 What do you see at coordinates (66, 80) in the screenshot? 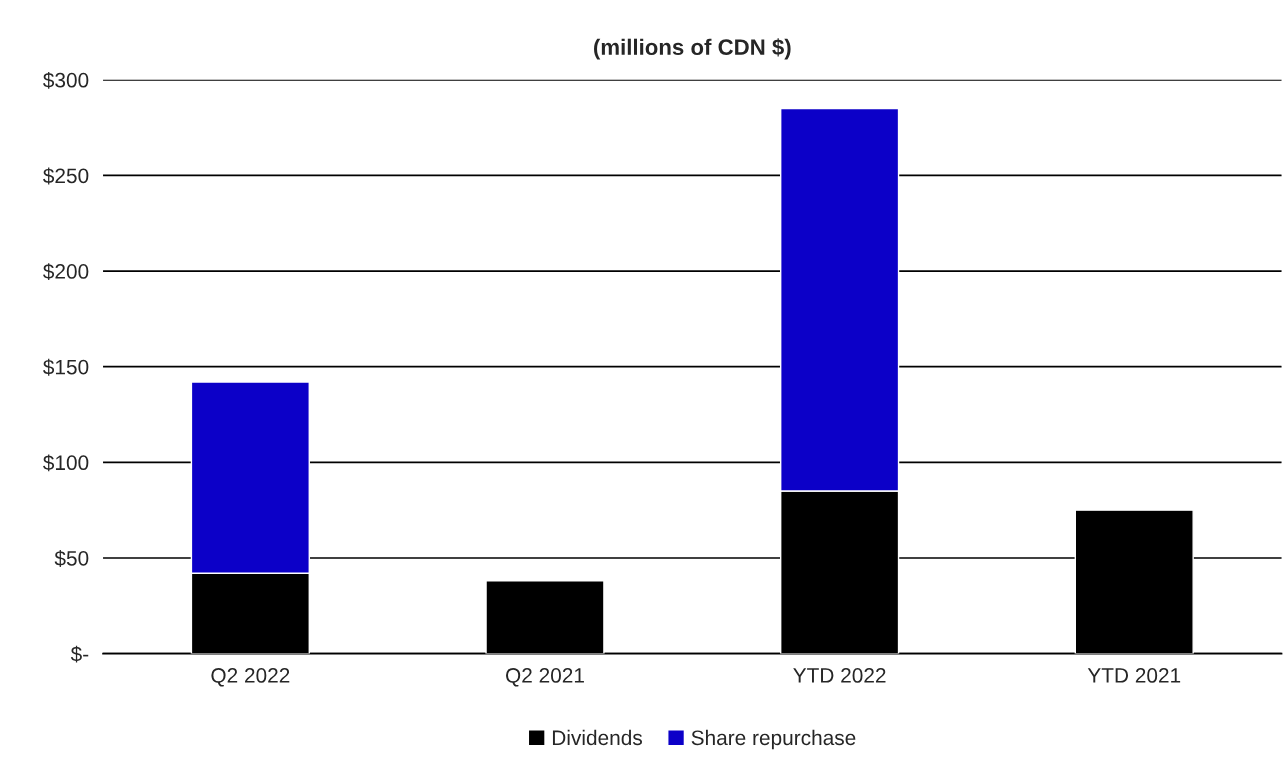
I see `y-tick-label: $300` at bounding box center [66, 80].